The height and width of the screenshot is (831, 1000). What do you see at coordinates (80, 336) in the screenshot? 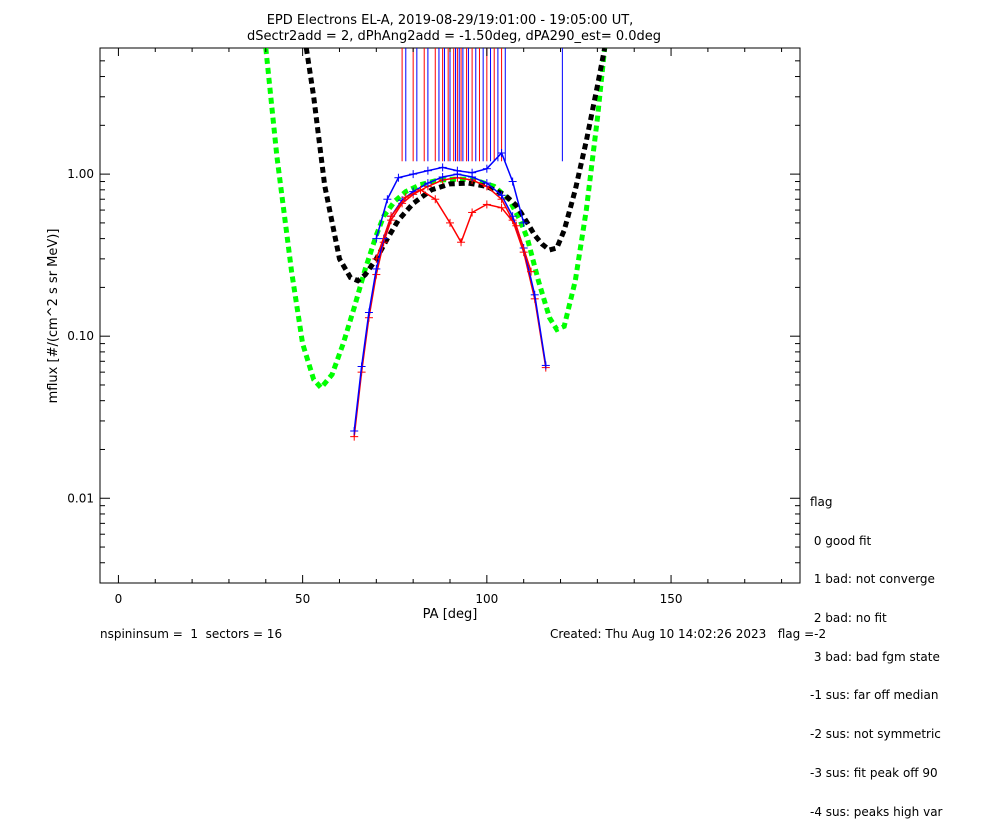
I see `y-tick-label: 0.10` at bounding box center [80, 336].